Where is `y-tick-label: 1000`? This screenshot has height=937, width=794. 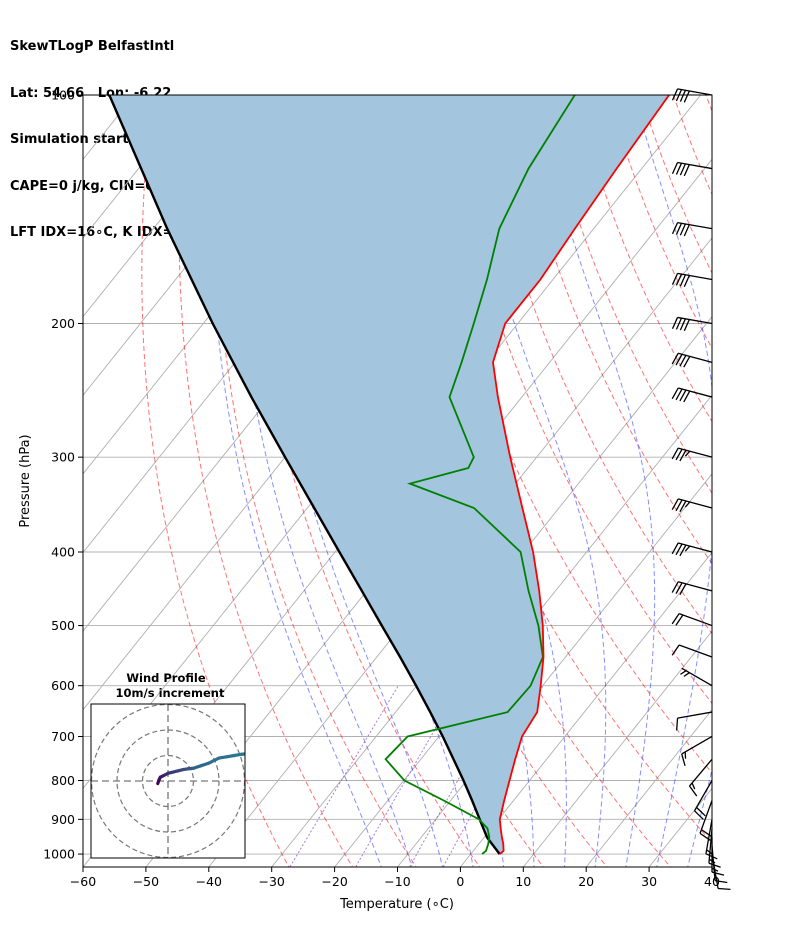
y-tick-label: 1000 is located at coordinates (59, 854).